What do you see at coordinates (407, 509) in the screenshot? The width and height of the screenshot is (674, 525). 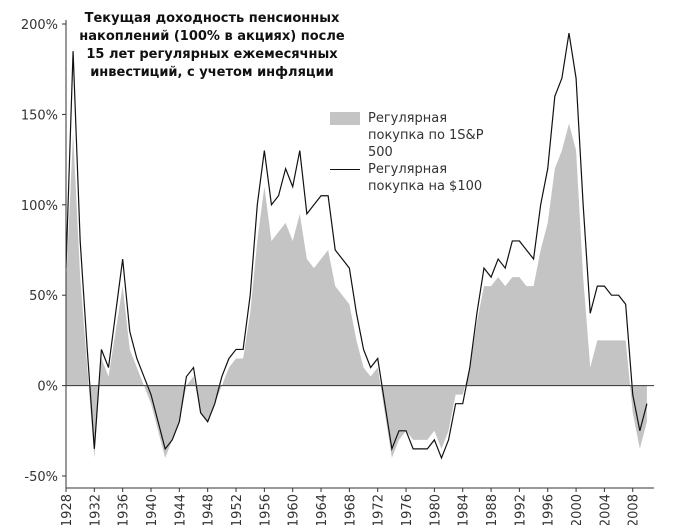 I see `x-tick-label: 1976` at bounding box center [407, 509].